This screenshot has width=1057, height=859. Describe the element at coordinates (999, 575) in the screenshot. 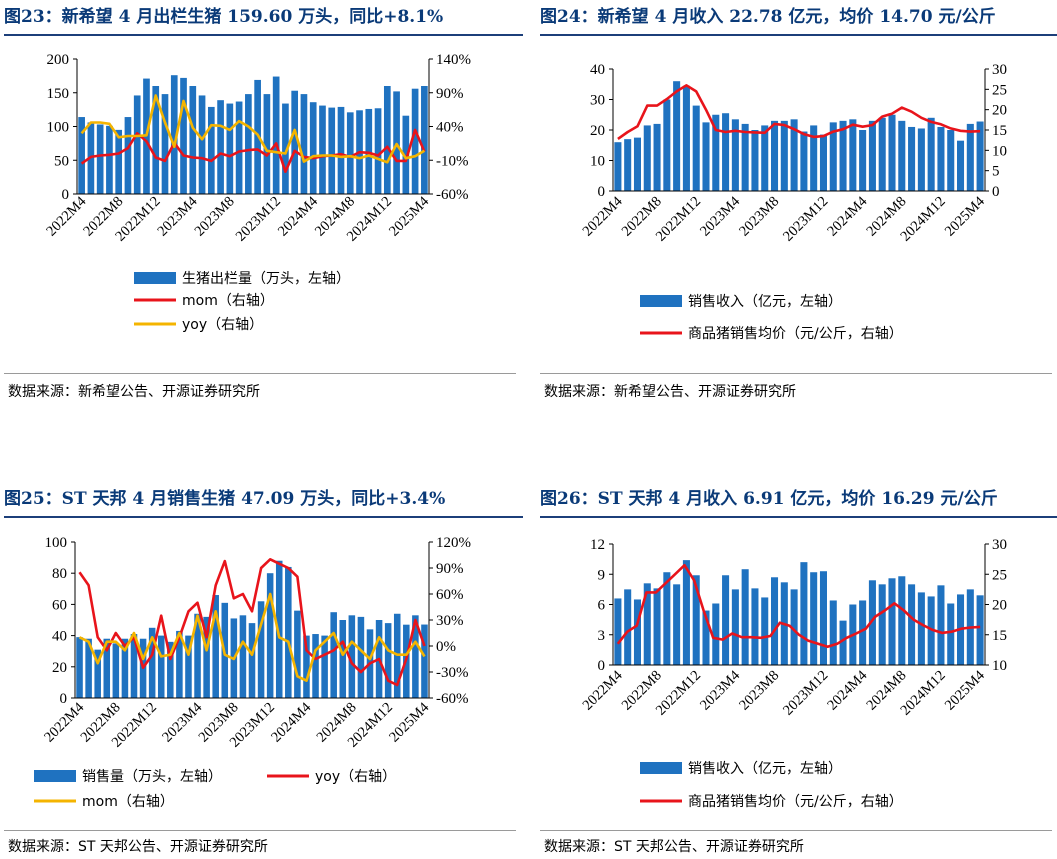

I see `right-tick-label: 25` at that location.